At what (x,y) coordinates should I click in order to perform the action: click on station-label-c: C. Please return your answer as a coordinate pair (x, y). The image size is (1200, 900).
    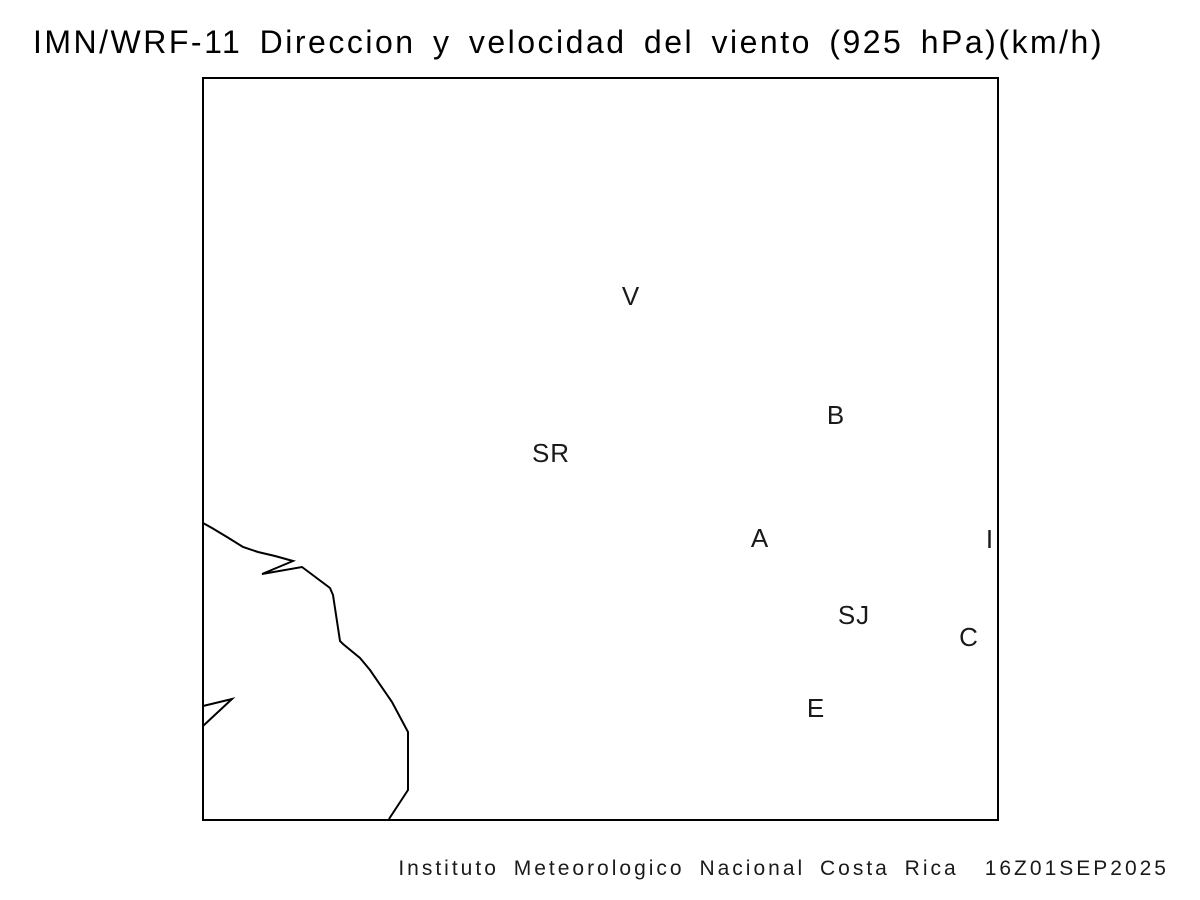
    Looking at the image, I should click on (969, 637).